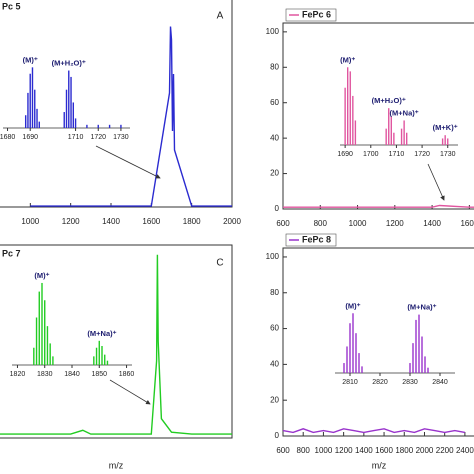  Describe the element at coordinates (99, 374) in the screenshot. I see `inset-x-tick-label: 1850` at that location.